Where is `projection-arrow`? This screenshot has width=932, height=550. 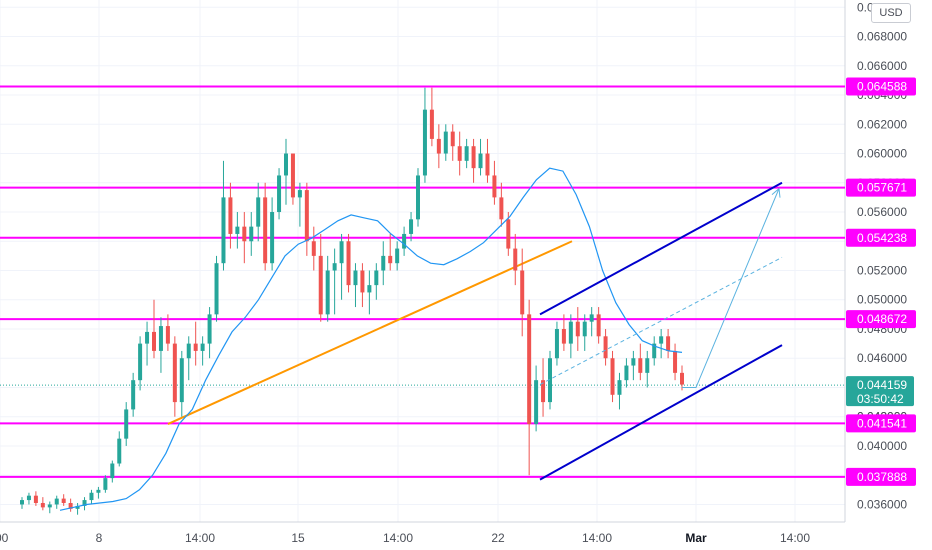 projection-arrow is located at coordinates (731, 288).